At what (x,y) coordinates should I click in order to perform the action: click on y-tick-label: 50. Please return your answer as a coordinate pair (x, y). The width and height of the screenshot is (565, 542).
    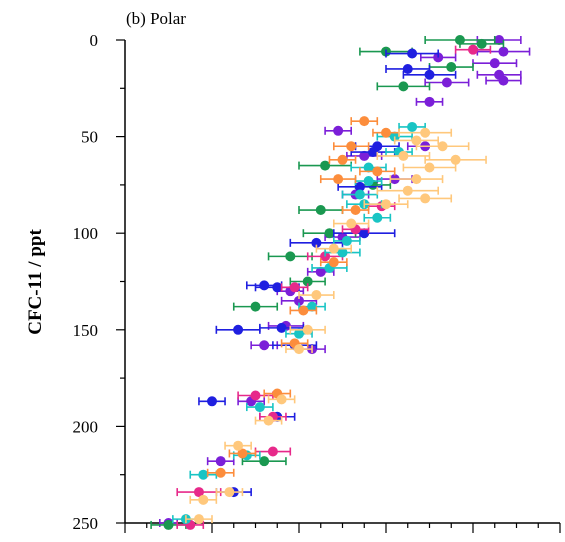
    Looking at the image, I should click on (89, 137).